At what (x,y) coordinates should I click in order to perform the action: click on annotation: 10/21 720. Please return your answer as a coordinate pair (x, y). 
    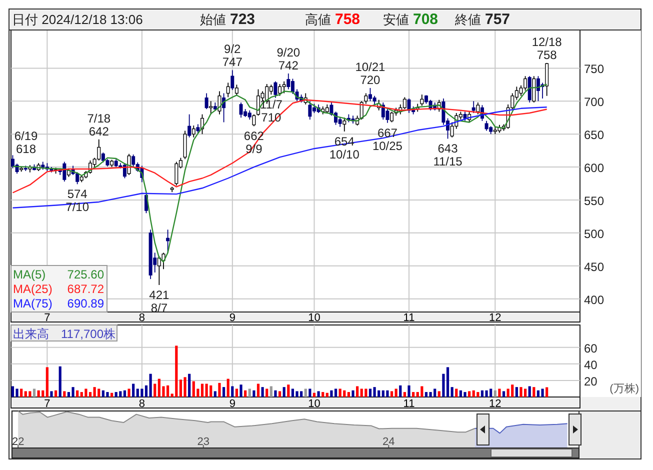
    Looking at the image, I should click on (370, 73).